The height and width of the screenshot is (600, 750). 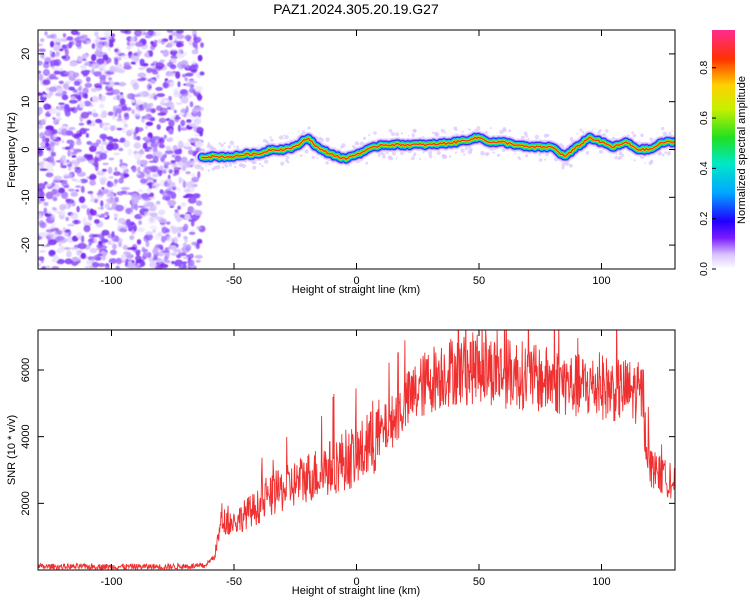 I want to click on snr-y-axis-label: SNR (10 * v/v), so click(x=12, y=450).